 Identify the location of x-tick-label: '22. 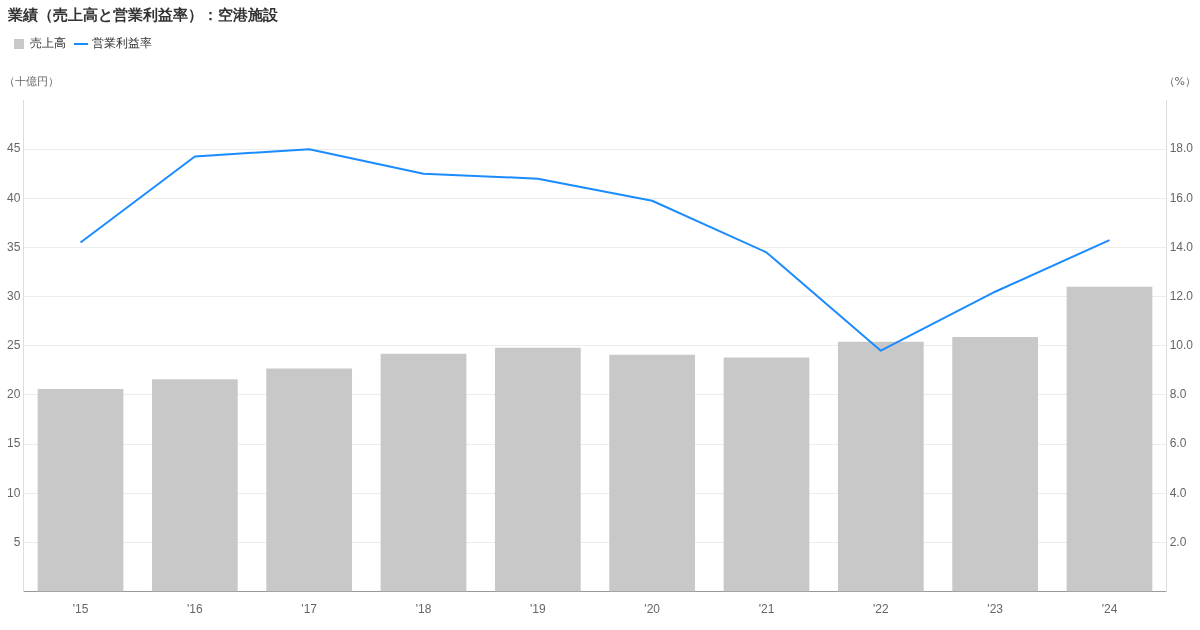
(881, 609).